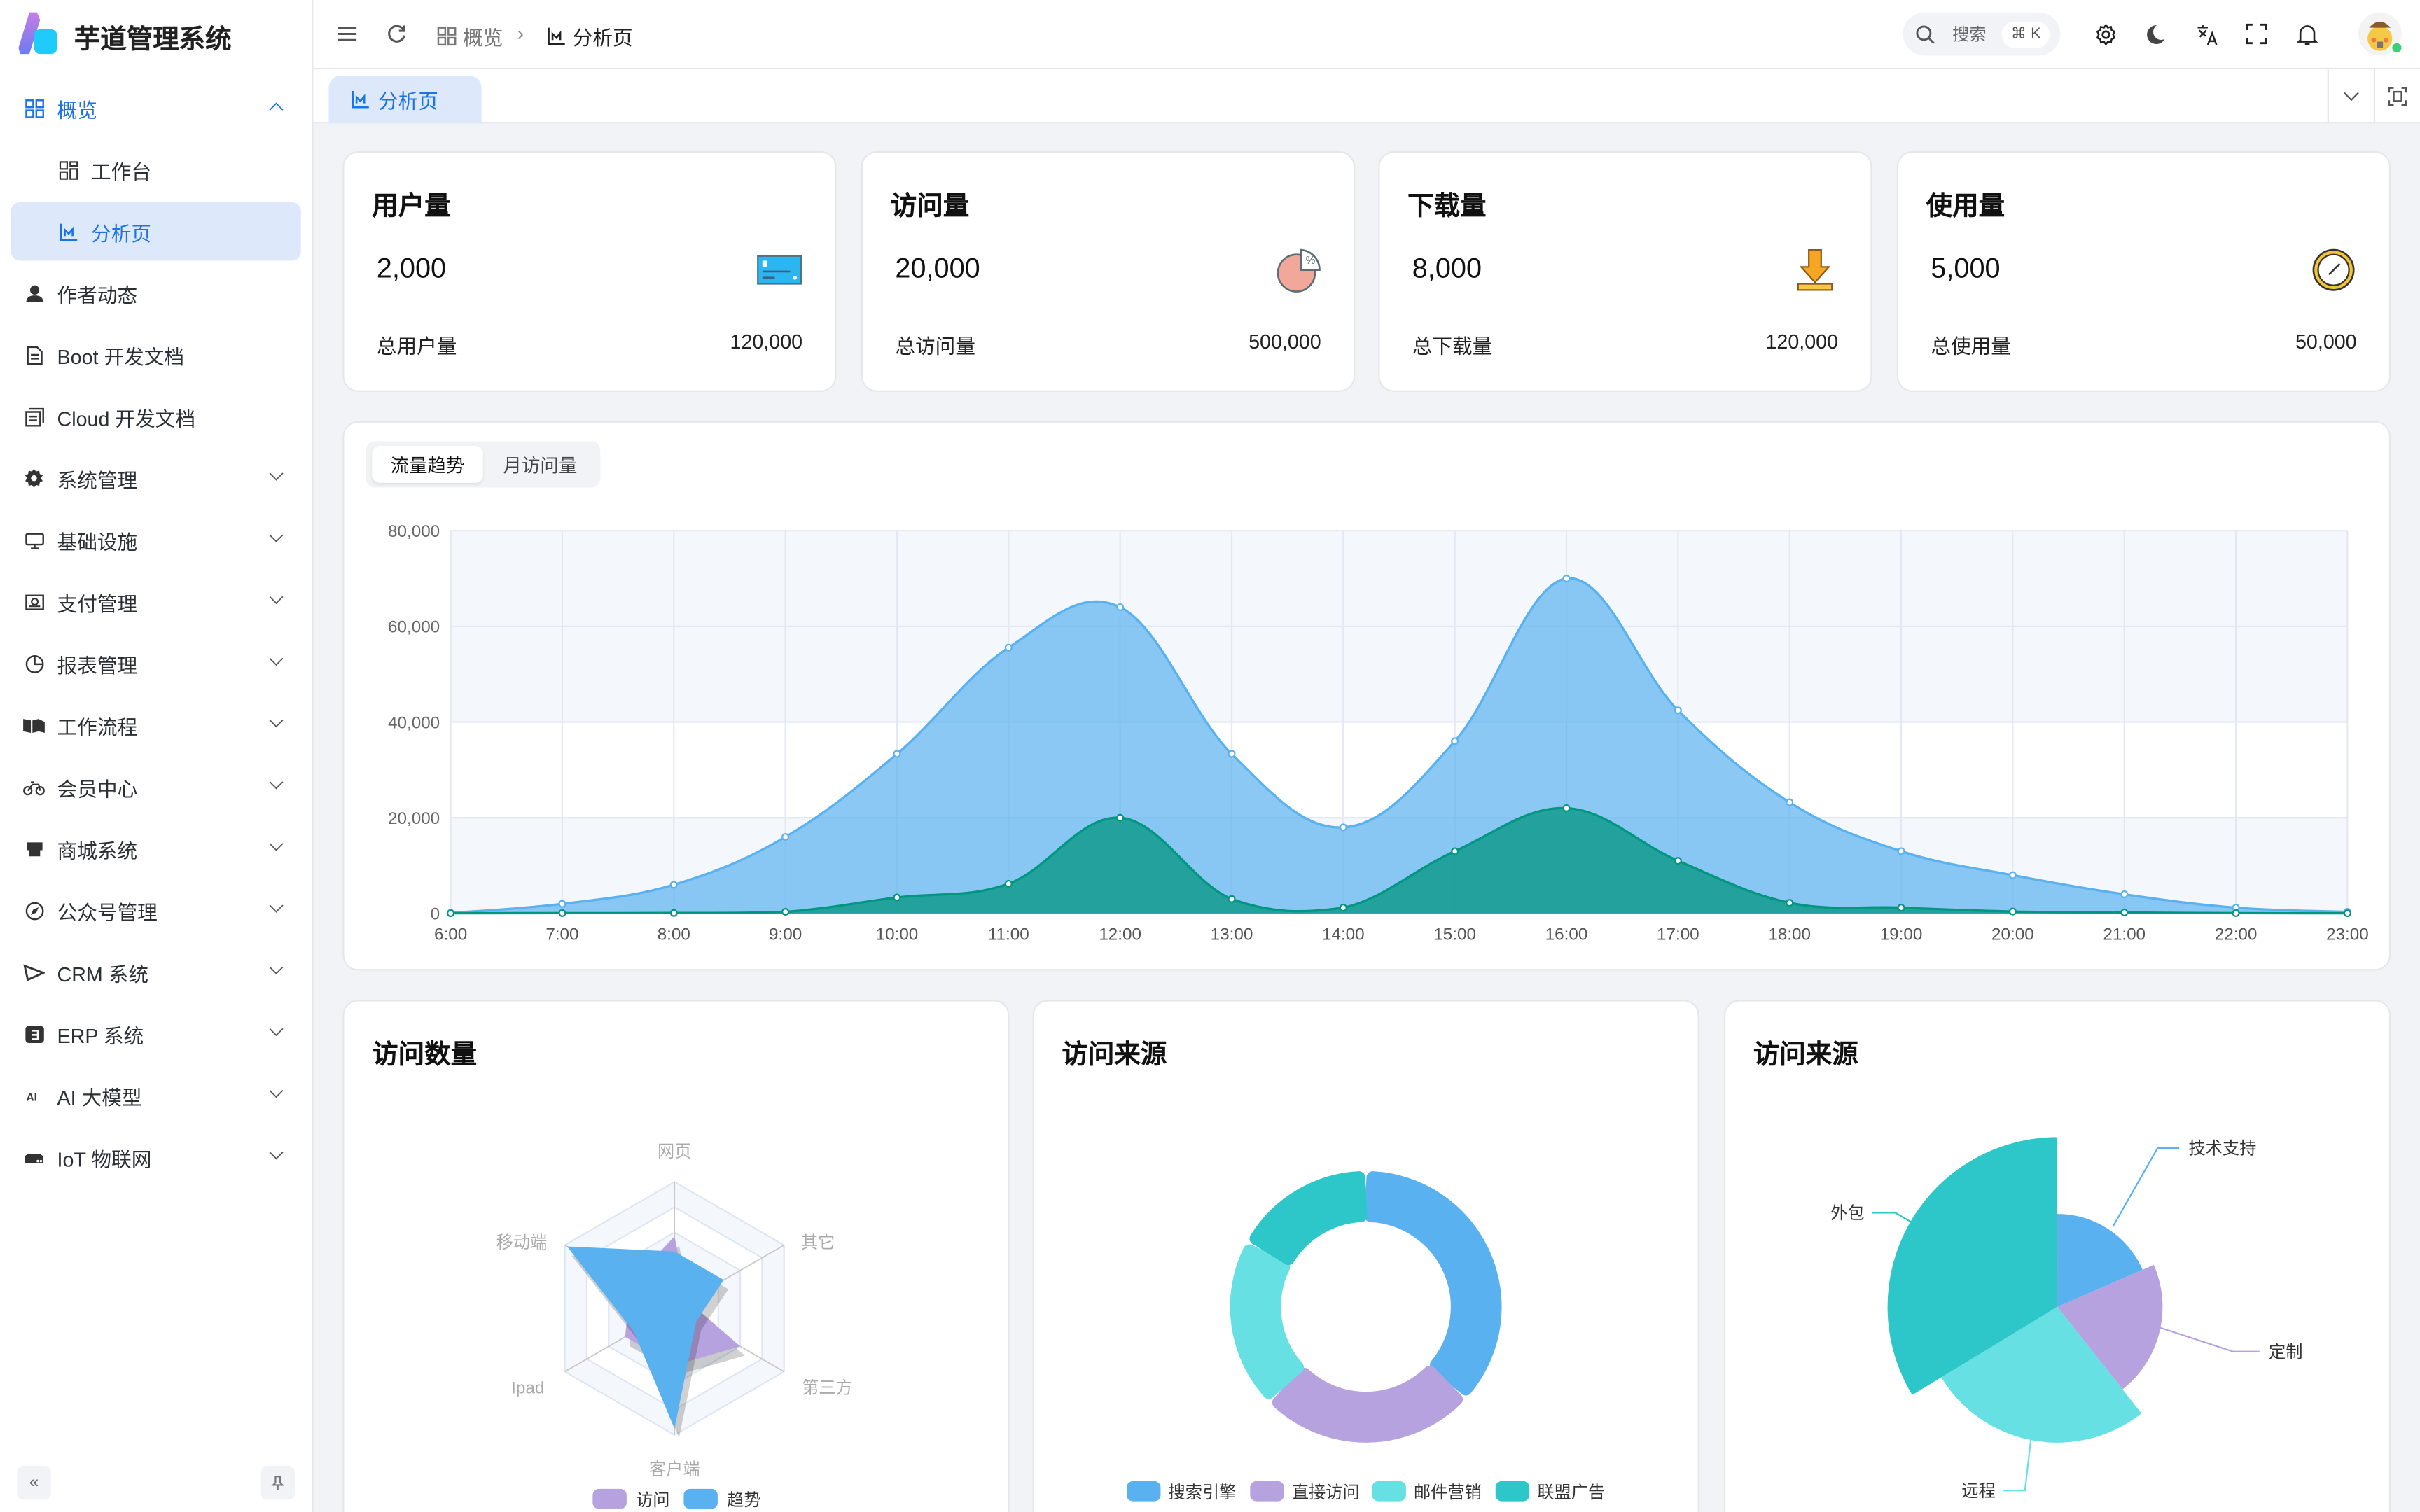  What do you see at coordinates (1982, 34) in the screenshot?
I see `search-button: 搜索 ⌘ K` at bounding box center [1982, 34].